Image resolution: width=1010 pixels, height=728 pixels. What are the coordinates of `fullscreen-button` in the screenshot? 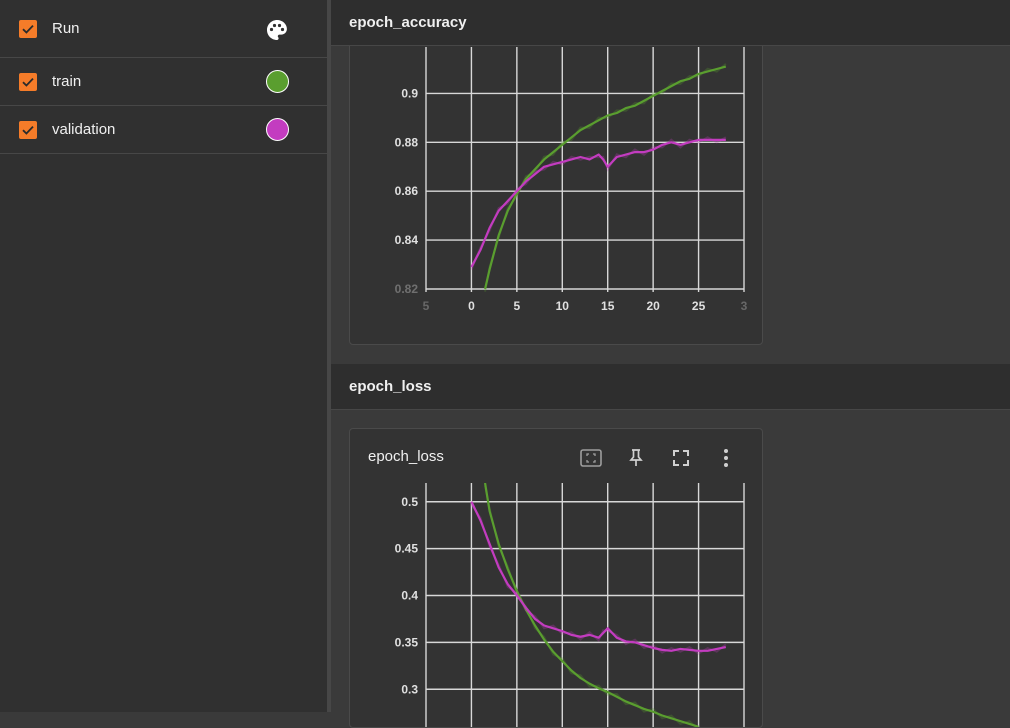 It's located at (680, 458).